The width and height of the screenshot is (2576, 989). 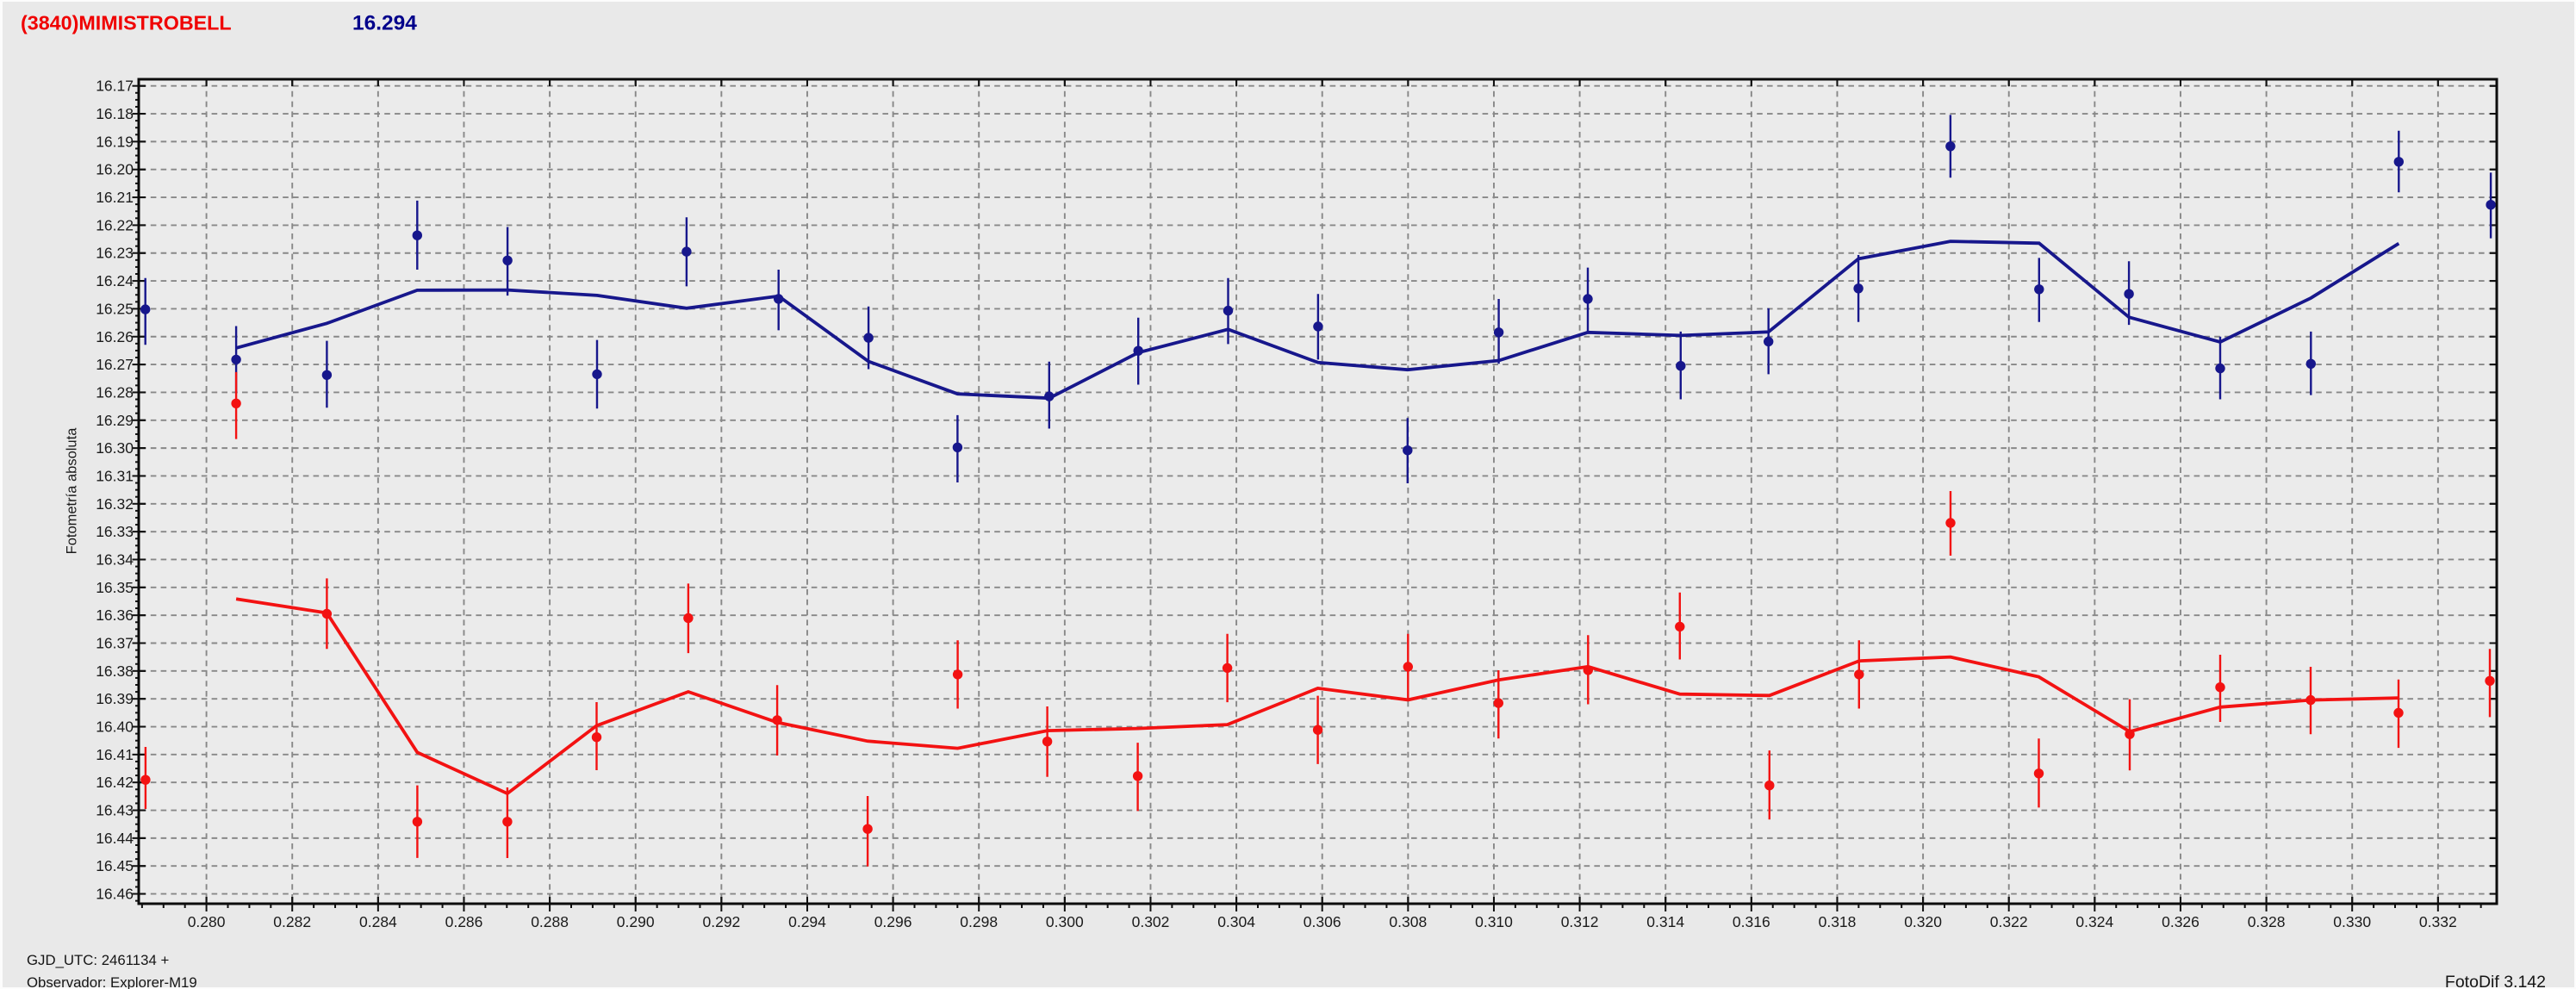 What do you see at coordinates (115, 253) in the screenshot?
I see `svg-text: 16.23` at bounding box center [115, 253].